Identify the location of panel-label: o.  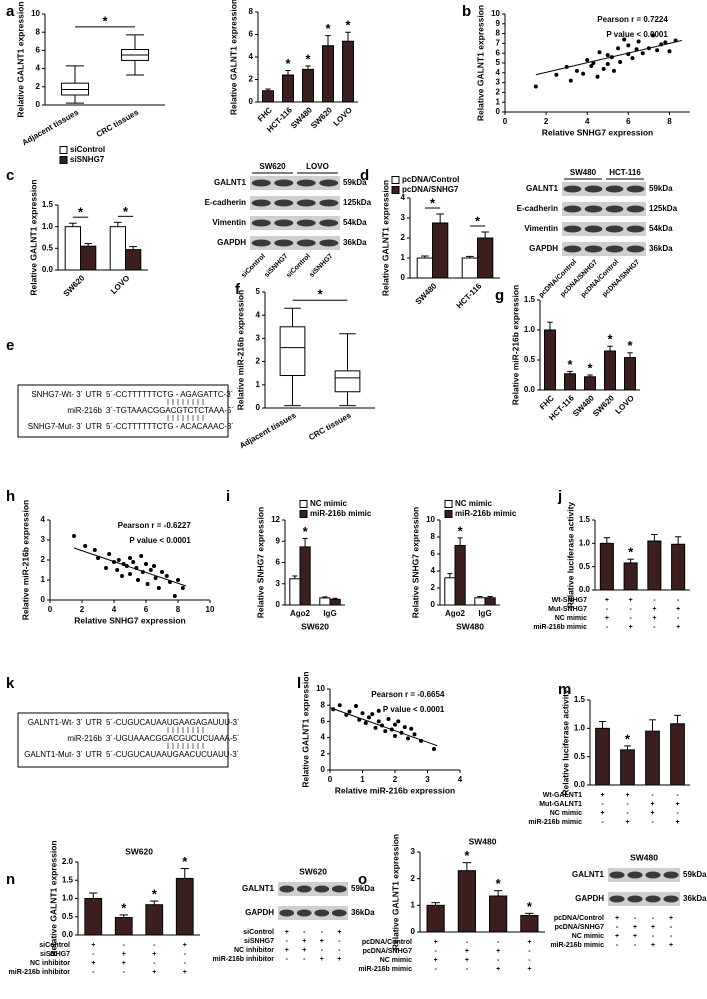
(362, 879).